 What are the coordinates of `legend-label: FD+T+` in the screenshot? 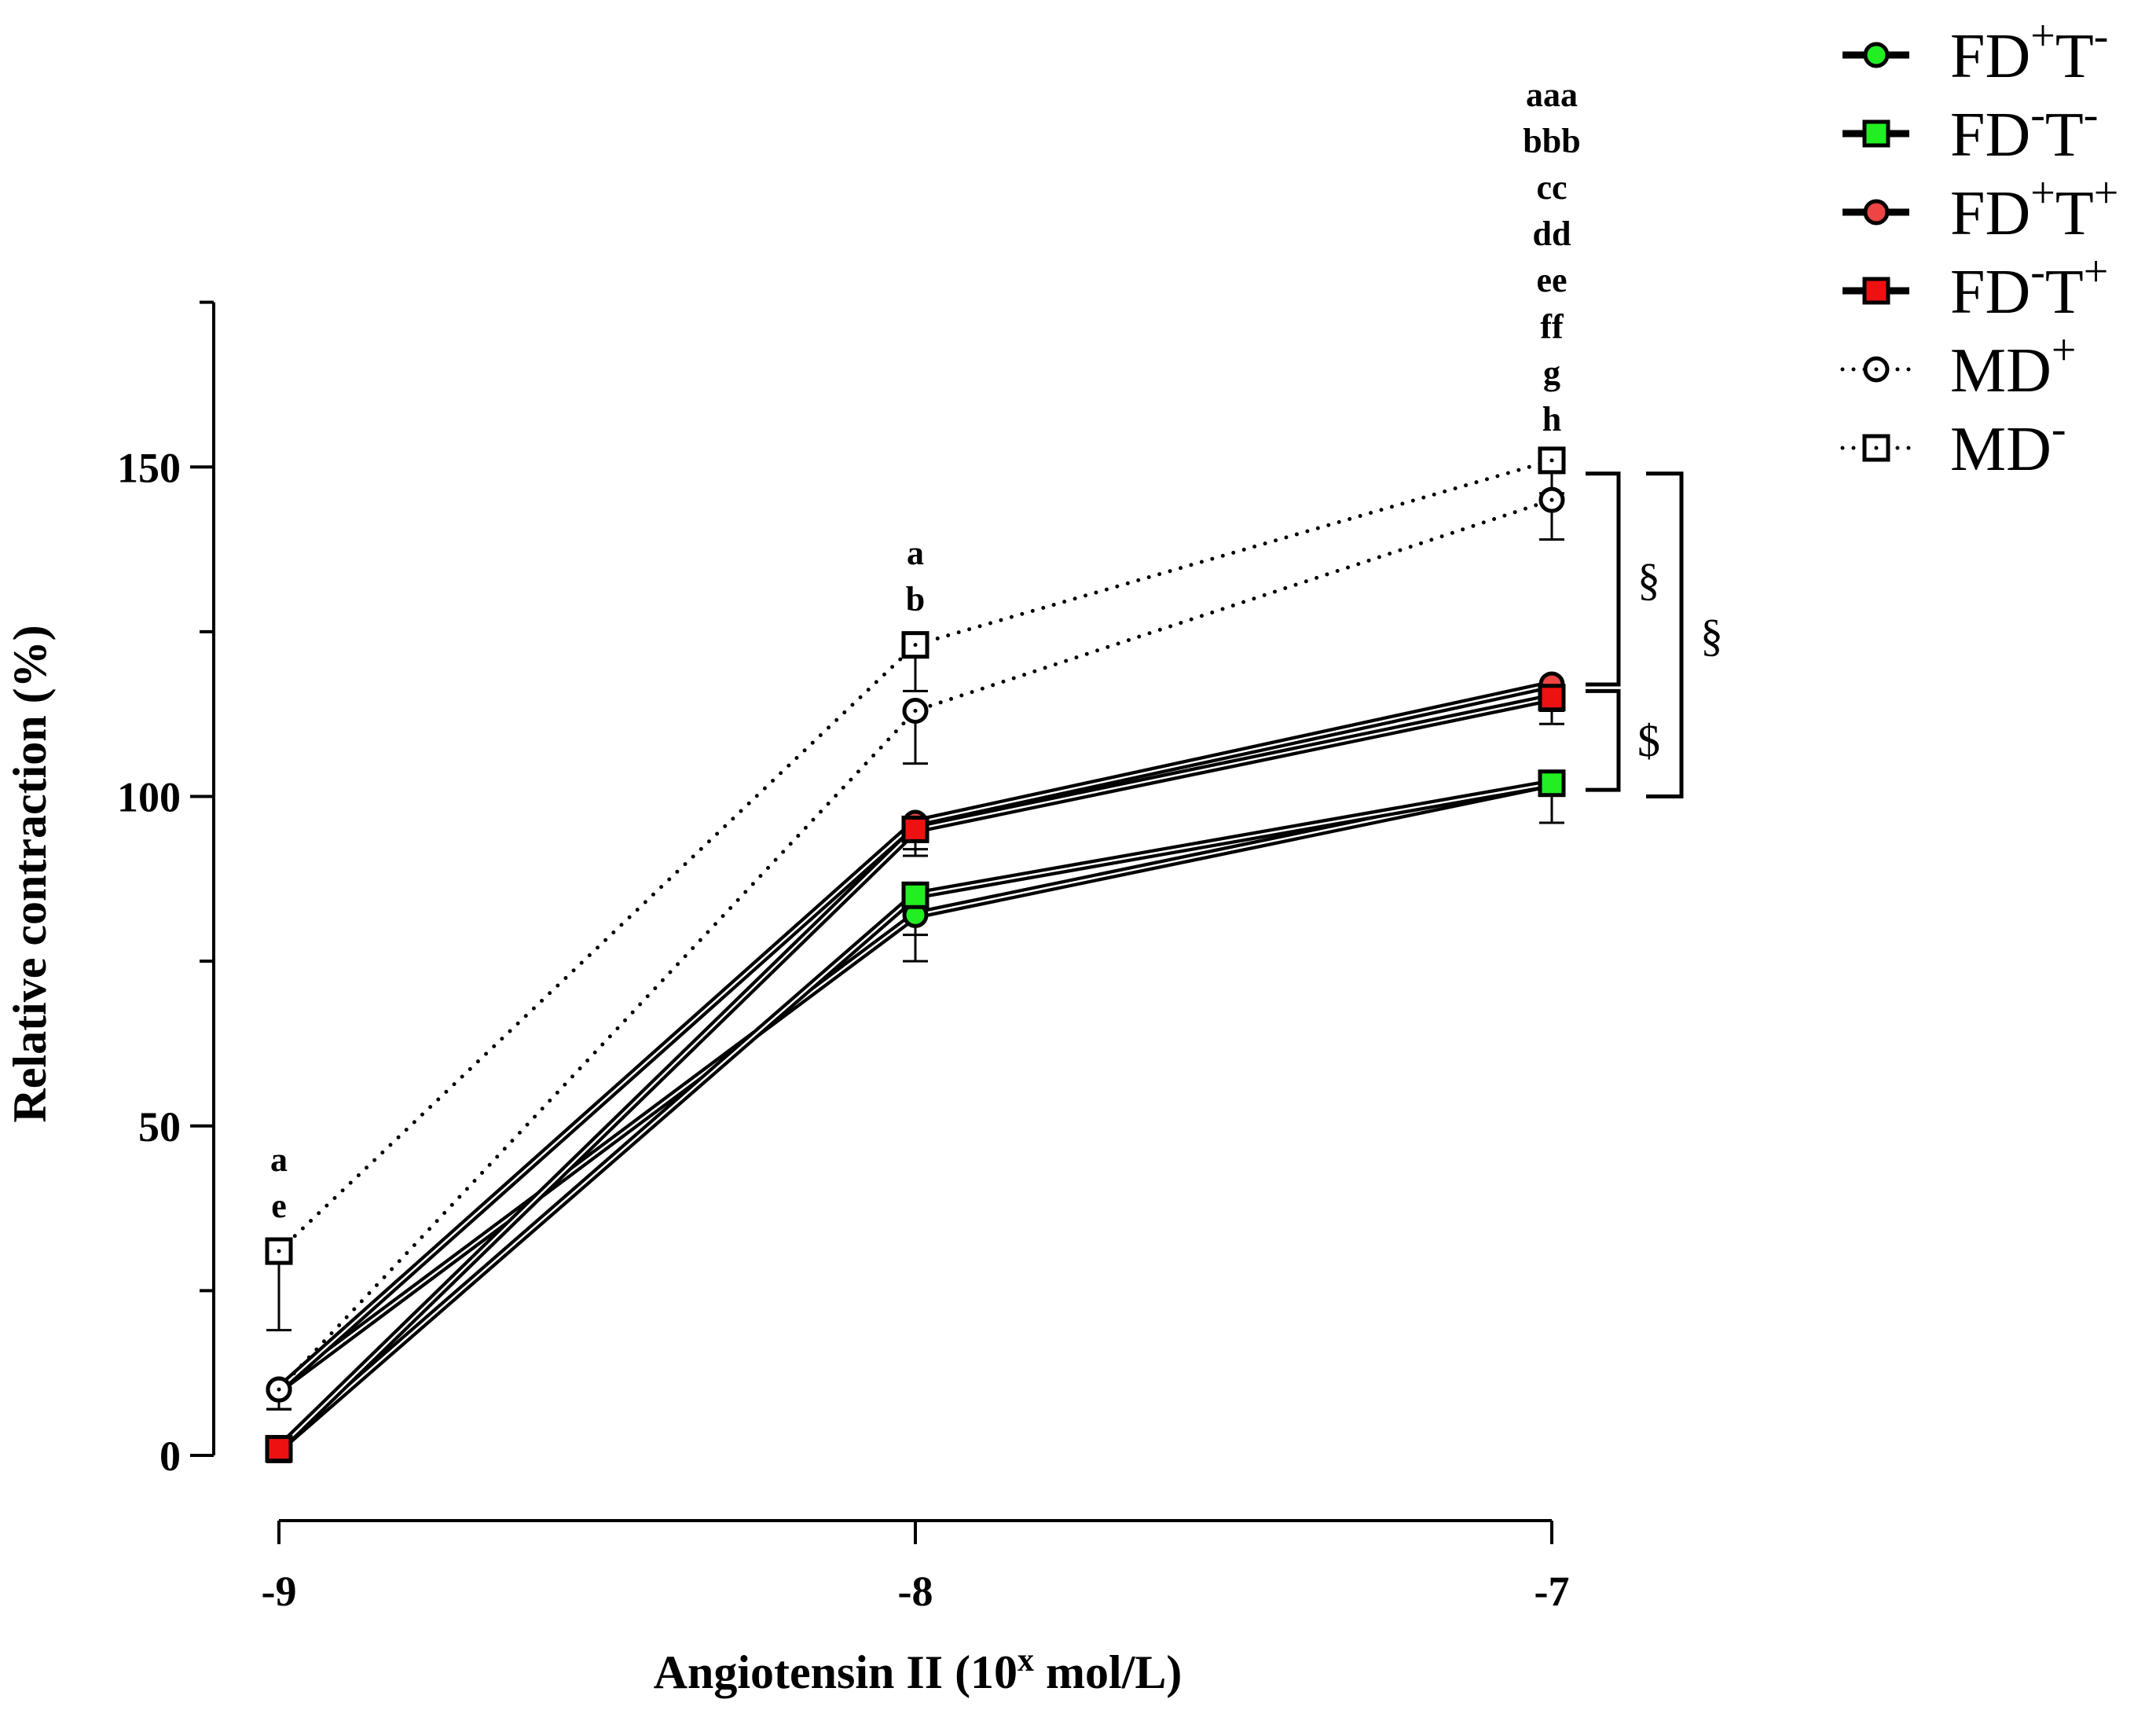 It's located at (2034, 209).